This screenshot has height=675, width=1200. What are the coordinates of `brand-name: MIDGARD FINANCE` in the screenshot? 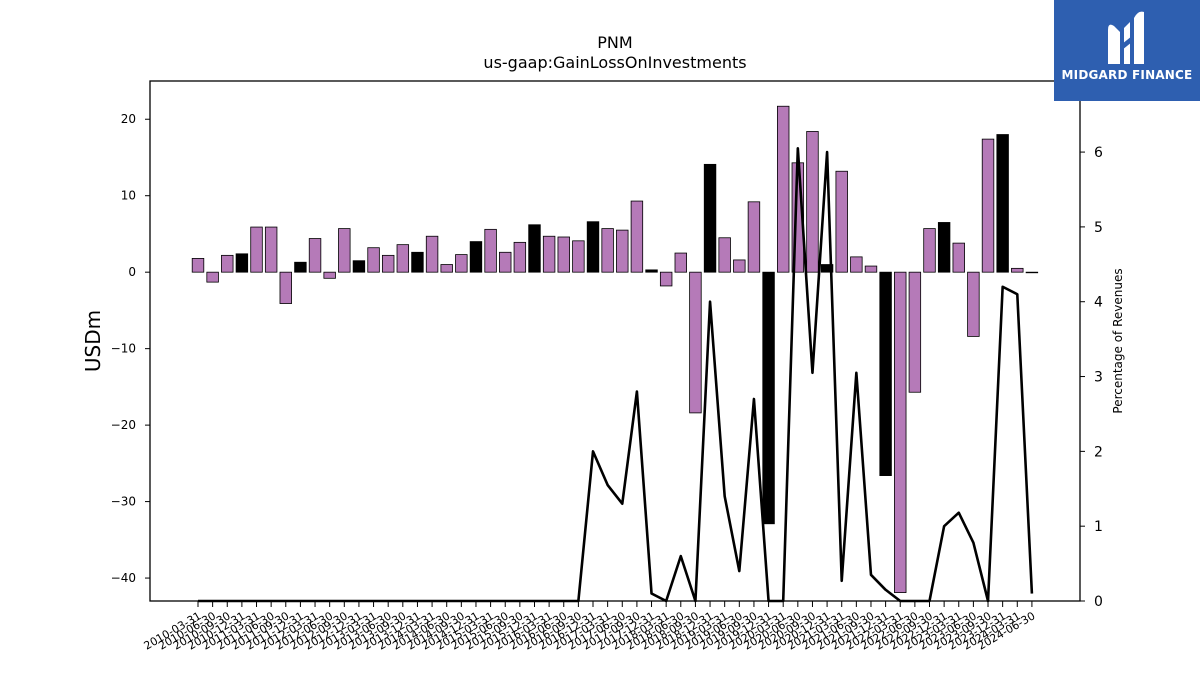 It's located at (1127, 75).